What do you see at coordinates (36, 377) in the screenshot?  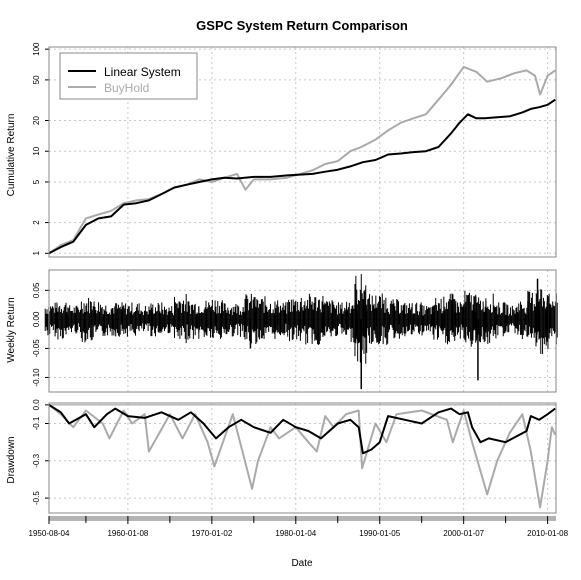 I see `y-tick-label: -0.10` at bounding box center [36, 377].